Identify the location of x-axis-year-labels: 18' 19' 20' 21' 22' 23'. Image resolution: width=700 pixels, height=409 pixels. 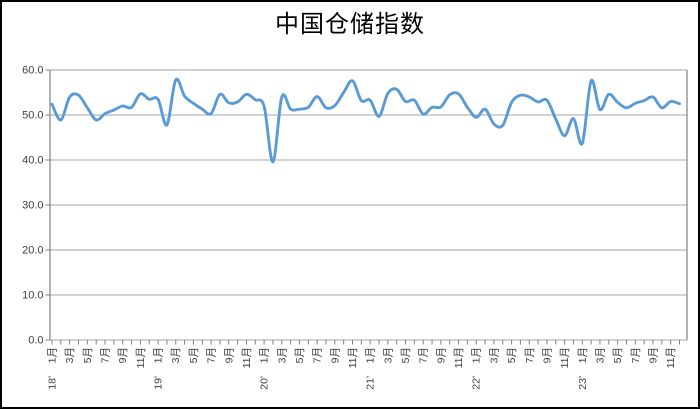
(318, 383).